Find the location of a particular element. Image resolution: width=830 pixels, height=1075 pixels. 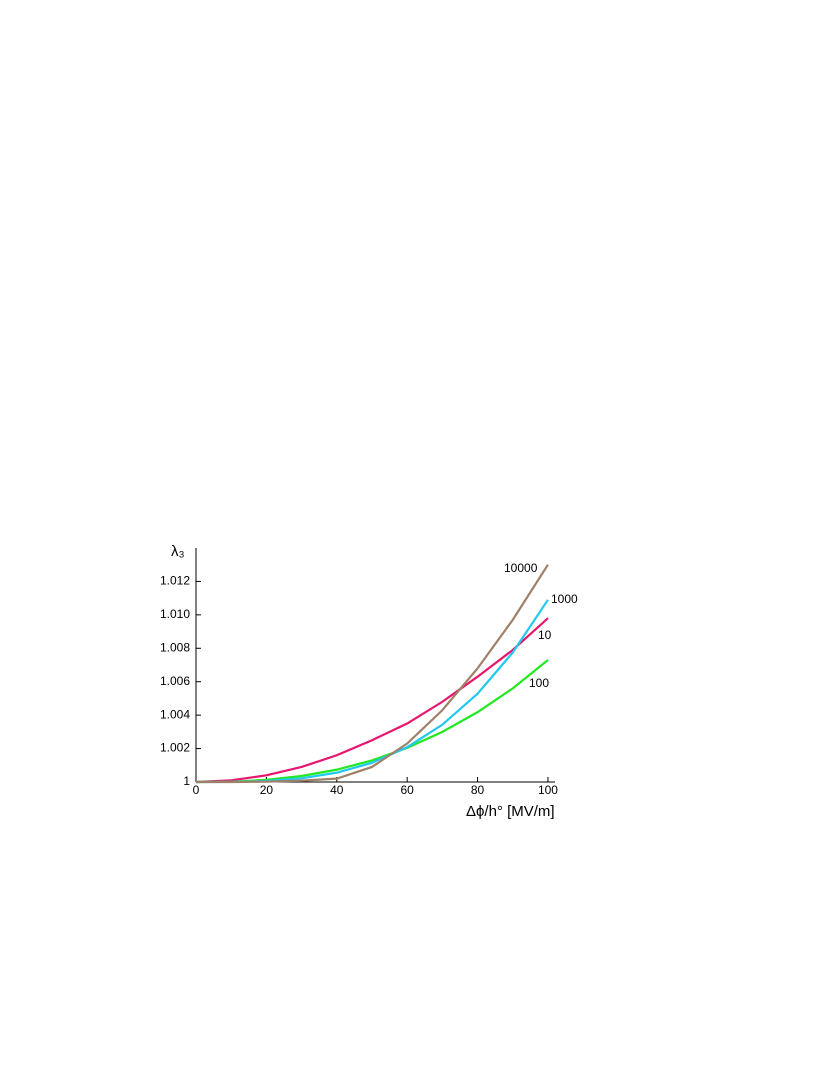

x-tick-label: 80 is located at coordinates (478, 790).